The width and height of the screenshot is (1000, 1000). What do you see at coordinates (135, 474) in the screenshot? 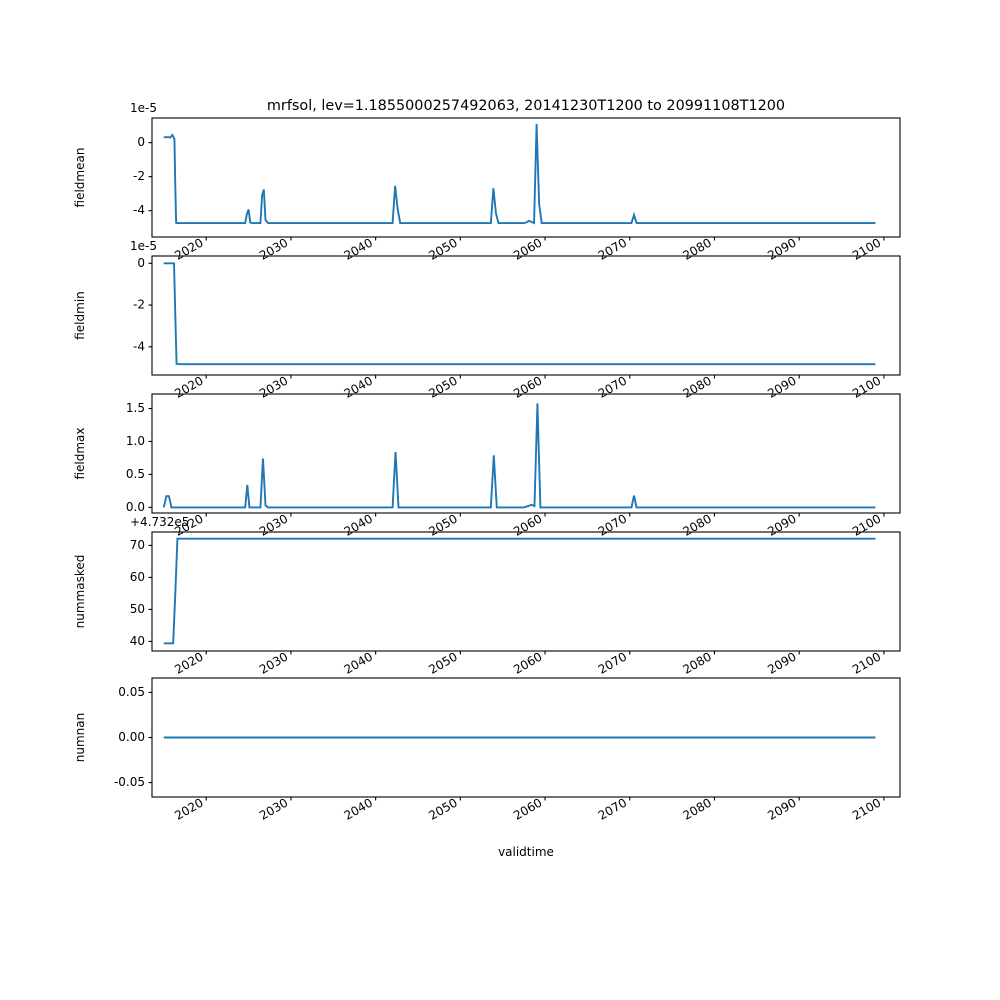
I see `ytick-label: 0.5` at bounding box center [135, 474].